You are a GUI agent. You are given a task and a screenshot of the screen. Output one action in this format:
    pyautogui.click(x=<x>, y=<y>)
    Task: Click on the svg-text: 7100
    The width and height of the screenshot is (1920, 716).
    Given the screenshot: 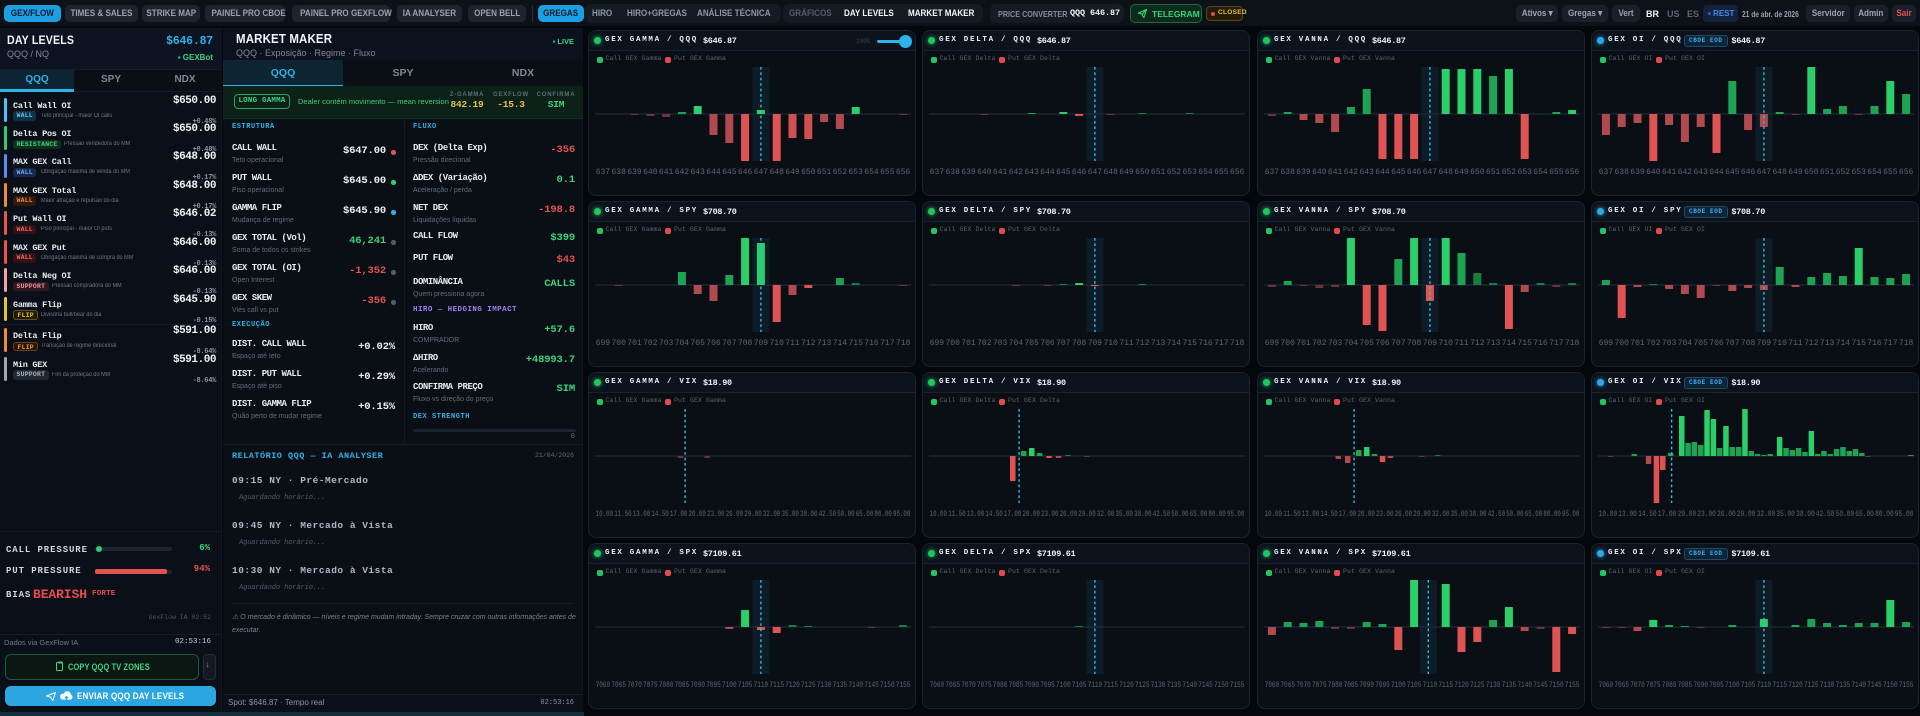 What is the action you would take?
    pyautogui.click(x=729, y=685)
    